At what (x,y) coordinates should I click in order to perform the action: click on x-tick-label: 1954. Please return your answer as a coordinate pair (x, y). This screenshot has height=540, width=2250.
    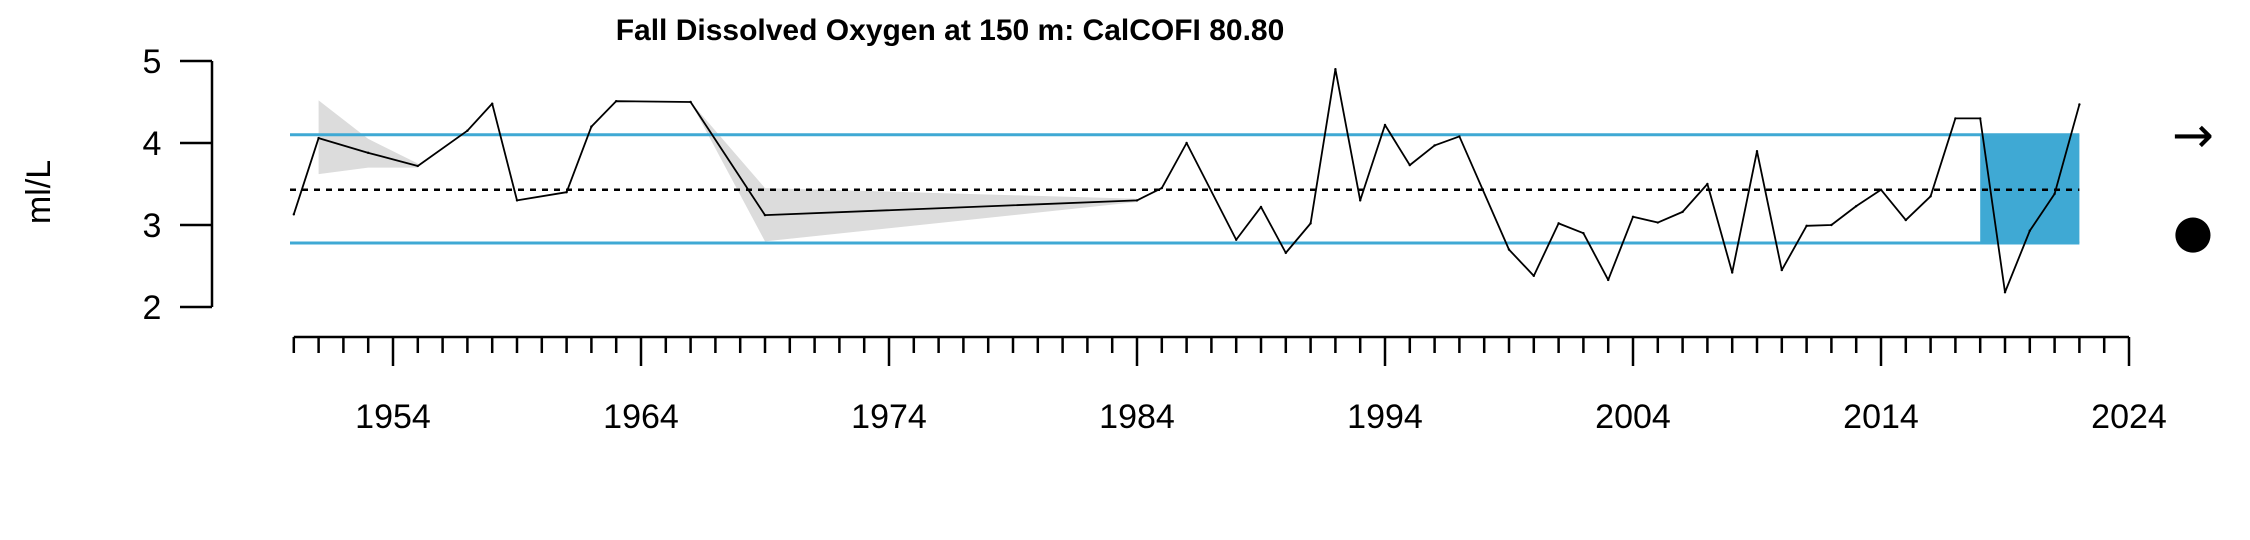
    Looking at the image, I should click on (393, 417).